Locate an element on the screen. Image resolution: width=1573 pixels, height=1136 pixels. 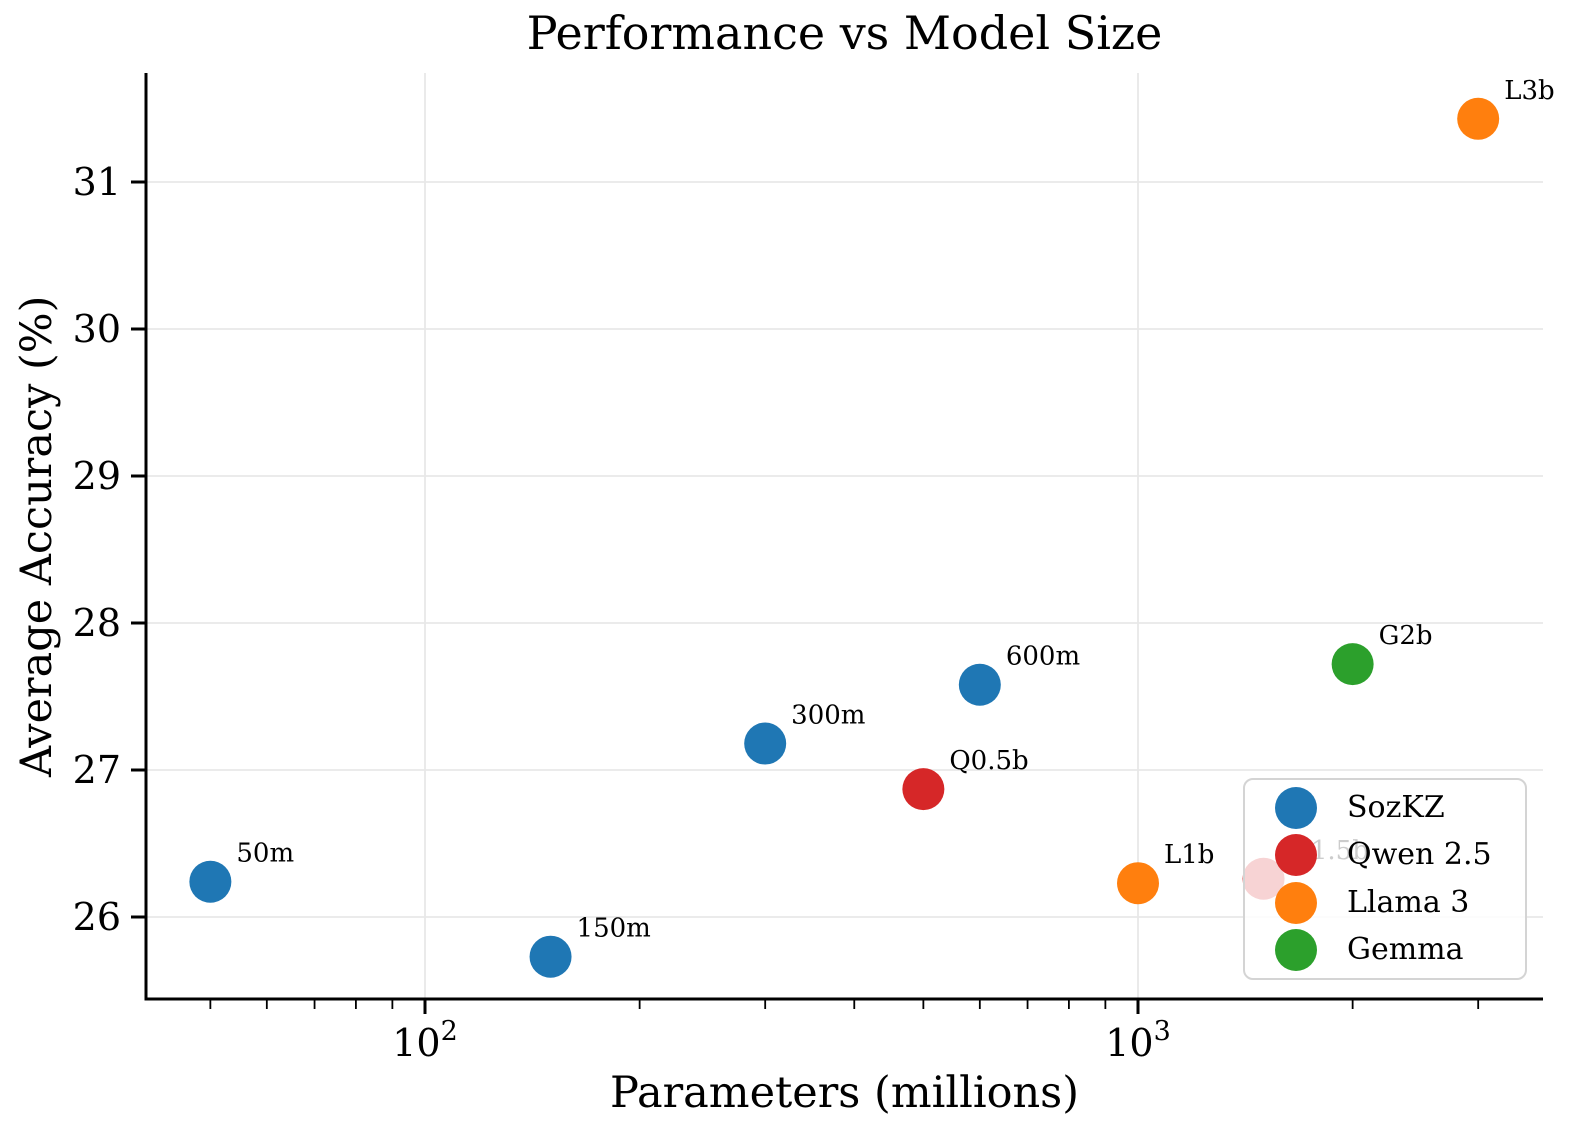
y-tick-label: 27 is located at coordinates (97, 770).